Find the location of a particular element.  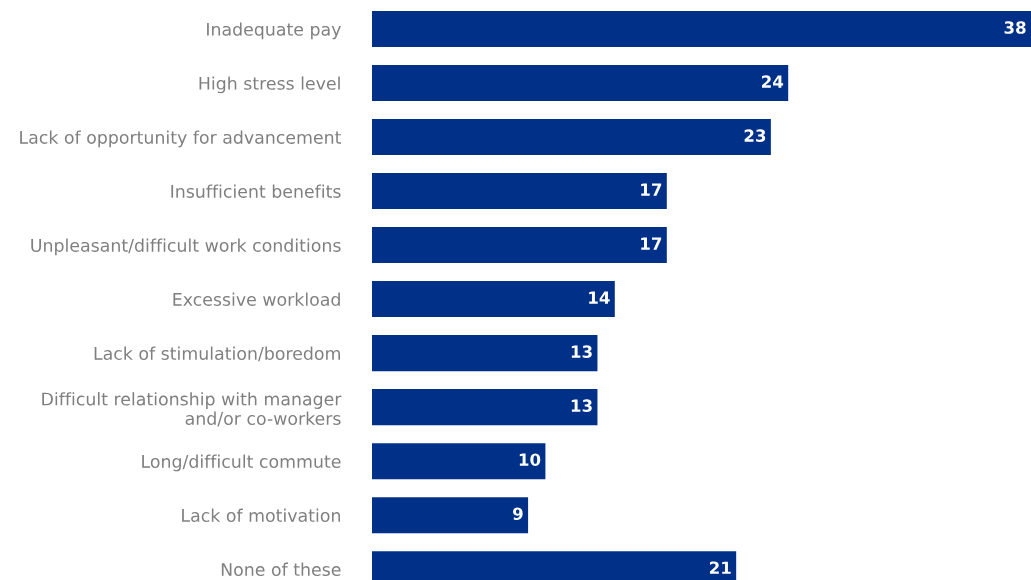

data-label: 38 is located at coordinates (1015, 27).